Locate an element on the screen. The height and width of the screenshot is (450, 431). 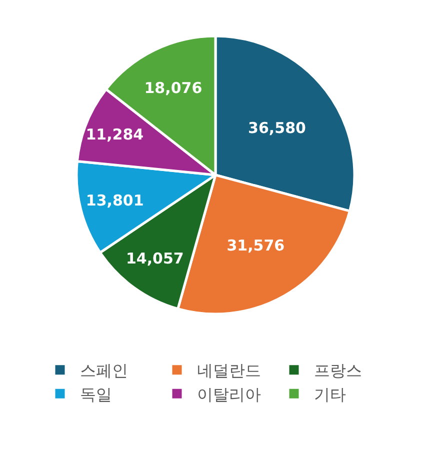
legend-label: 이탈리아 is located at coordinates (229, 394).